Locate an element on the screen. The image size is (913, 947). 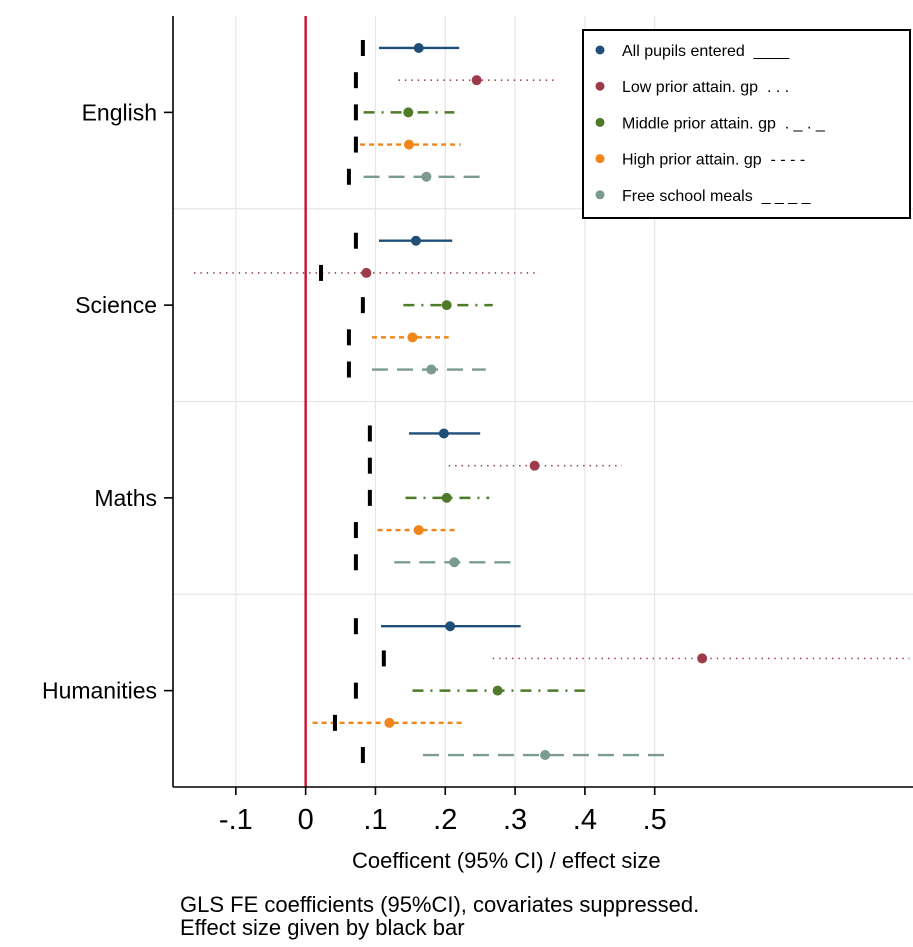
y-tick-label-humanities: Humanities is located at coordinates (99, 691).